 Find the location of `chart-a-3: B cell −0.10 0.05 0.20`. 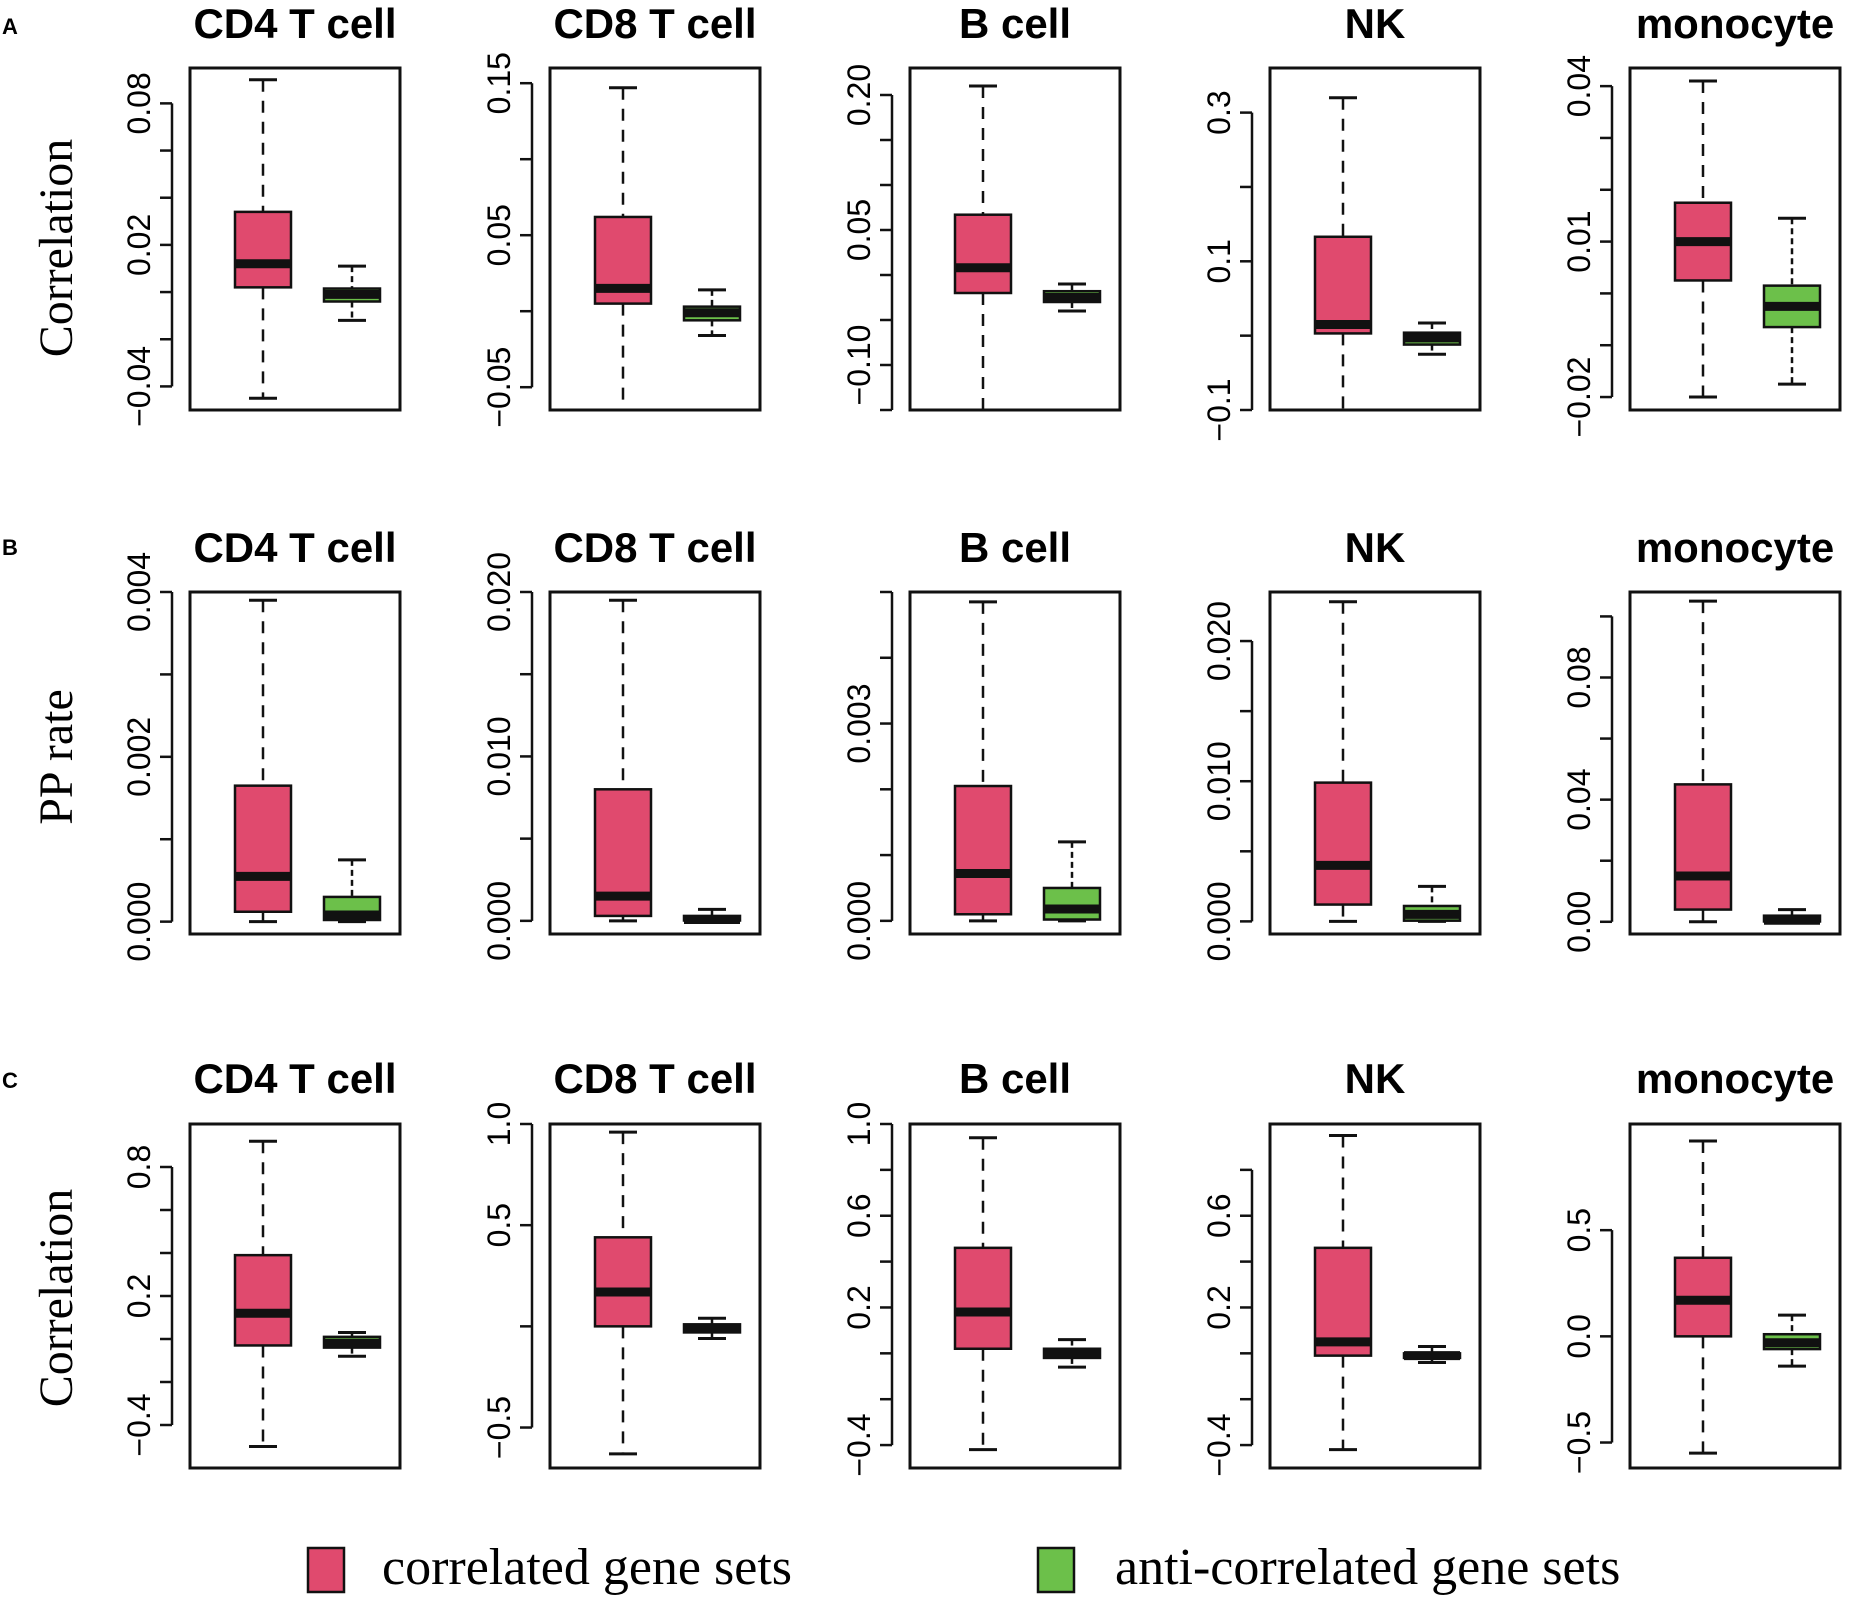

chart-a-3: B cell −0.10 0.05 0.20 is located at coordinates (981, 206).